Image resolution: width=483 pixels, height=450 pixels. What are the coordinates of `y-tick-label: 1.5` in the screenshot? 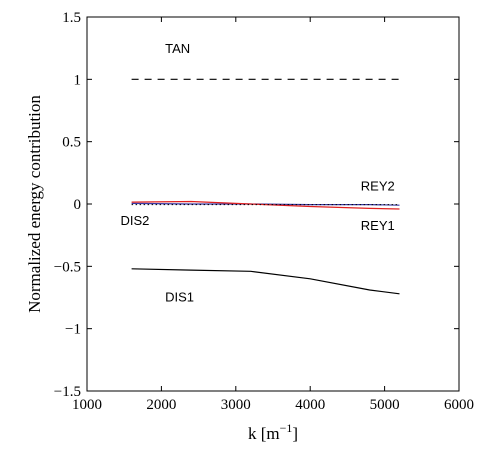 It's located at (71, 18).